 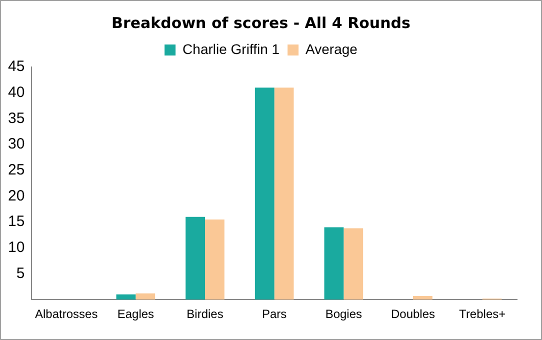 What do you see at coordinates (343, 314) in the screenshot?
I see `x-tick-label: Bogies` at bounding box center [343, 314].